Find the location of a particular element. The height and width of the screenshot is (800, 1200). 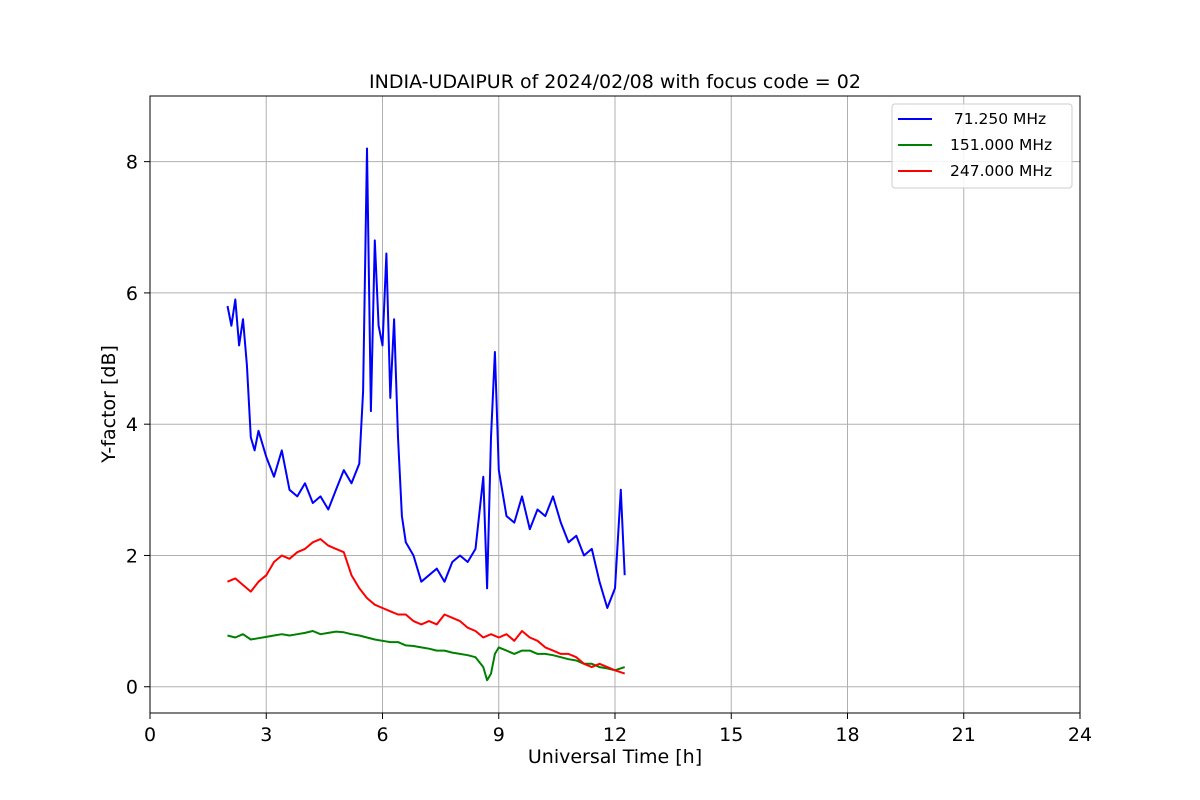

legend-label-247mhz: 247.000 MHz is located at coordinates (1001, 171).